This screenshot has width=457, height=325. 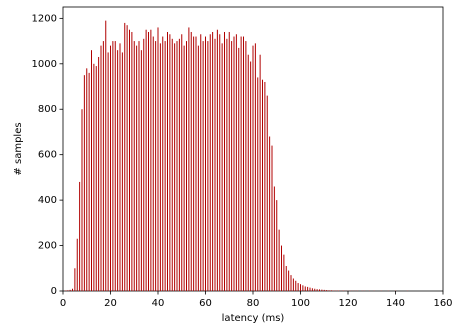 I want to click on y-tick-label: 0, so click(x=54, y=291).